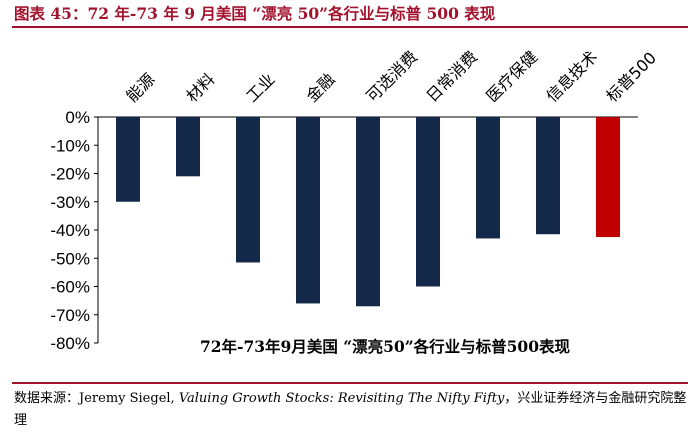  I want to click on y-tick-label: -30%, so click(70, 202).